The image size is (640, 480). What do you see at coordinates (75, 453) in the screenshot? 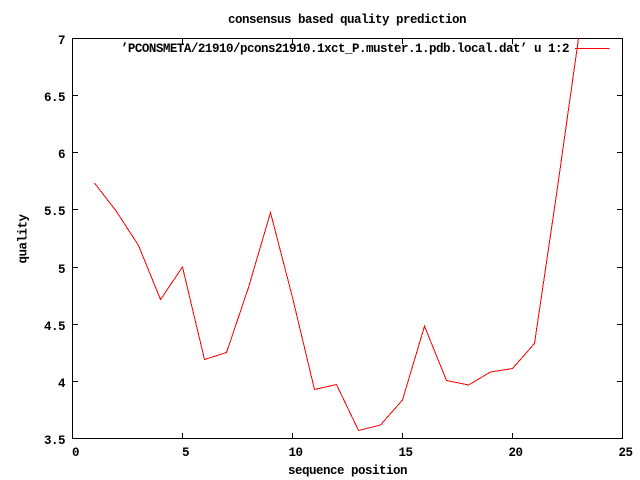
I see `svg-text: 0` at bounding box center [75, 453].